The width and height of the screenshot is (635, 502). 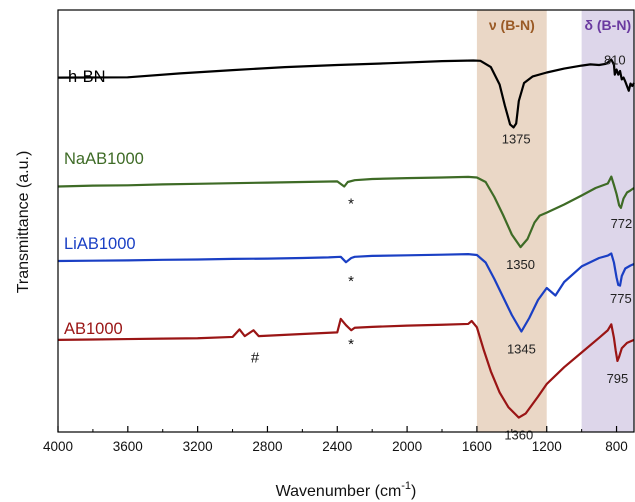 I want to click on x-tick-label-4000: 4000, so click(x=58, y=446).